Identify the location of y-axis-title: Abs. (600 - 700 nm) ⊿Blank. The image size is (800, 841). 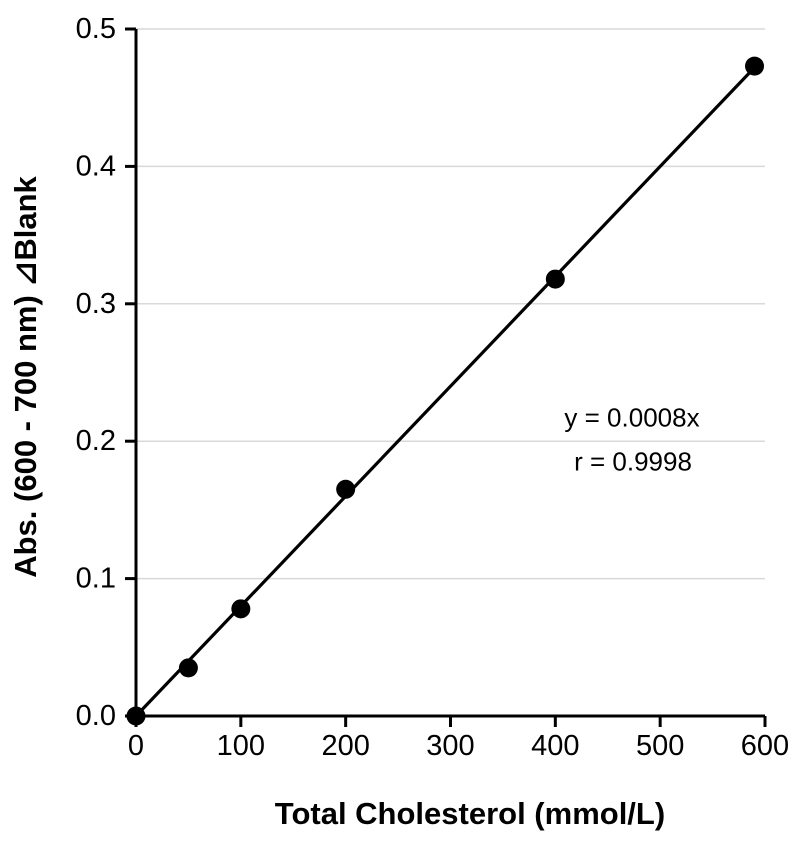
(25, 377).